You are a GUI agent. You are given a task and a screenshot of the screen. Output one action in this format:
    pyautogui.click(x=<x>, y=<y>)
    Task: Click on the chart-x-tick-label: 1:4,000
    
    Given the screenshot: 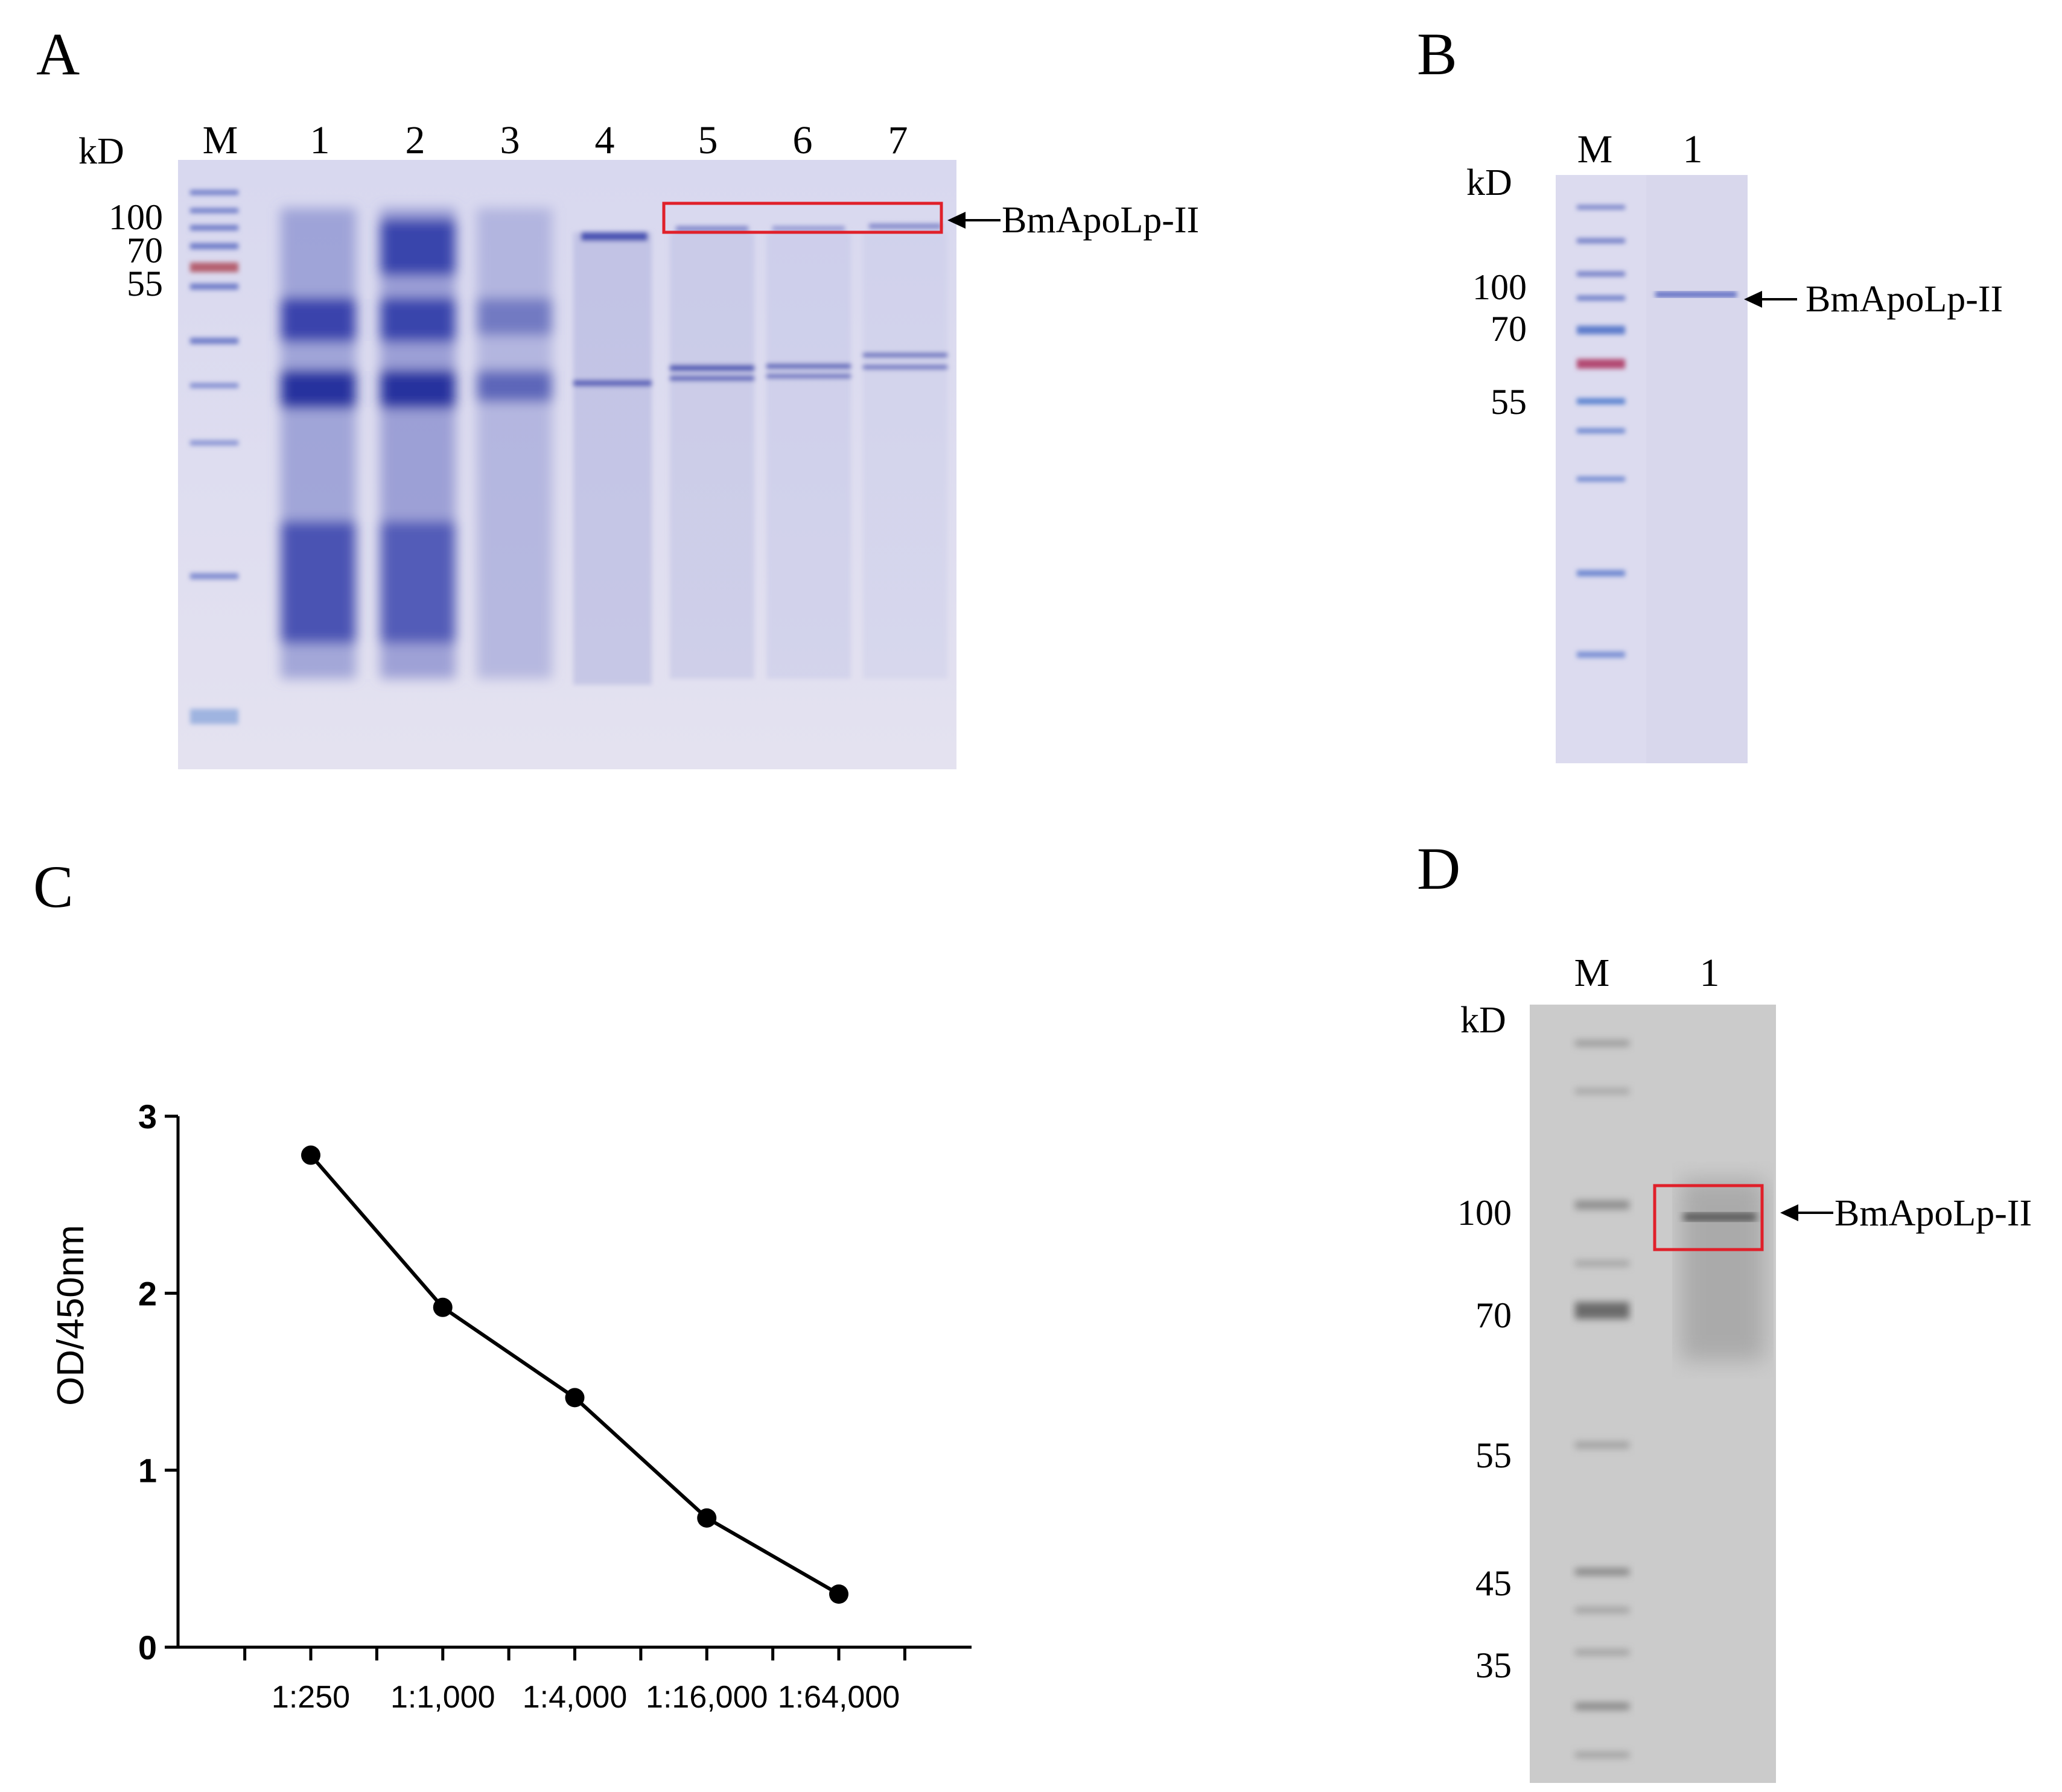 What is the action you would take?
    pyautogui.click(x=576, y=1697)
    